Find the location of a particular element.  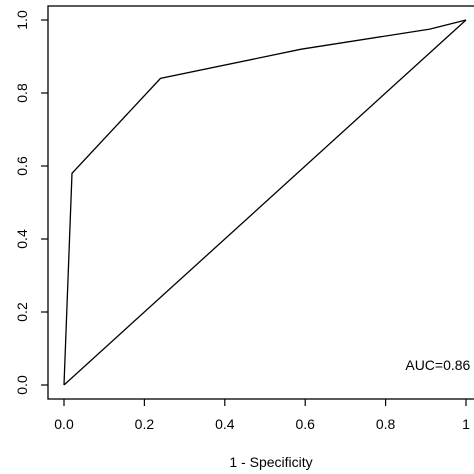

annotation-layer: AUC=0.86 is located at coordinates (437, 365).